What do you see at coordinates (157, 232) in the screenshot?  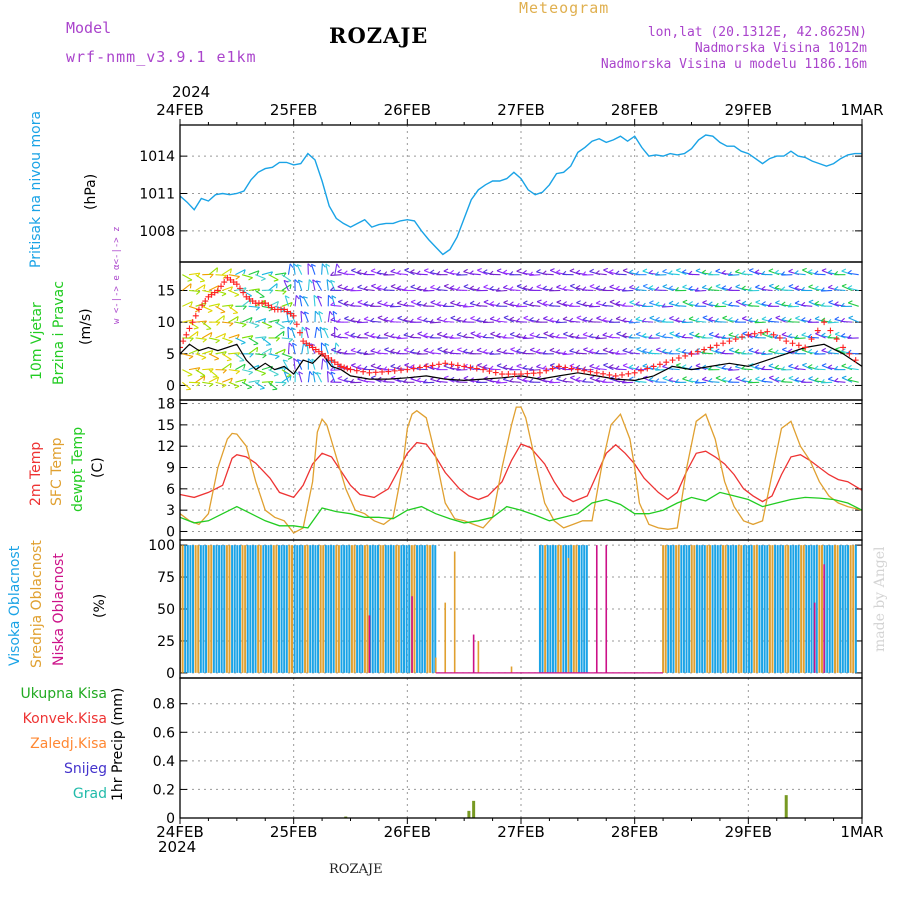 I see `y-tick-label: 1008` at bounding box center [157, 232].